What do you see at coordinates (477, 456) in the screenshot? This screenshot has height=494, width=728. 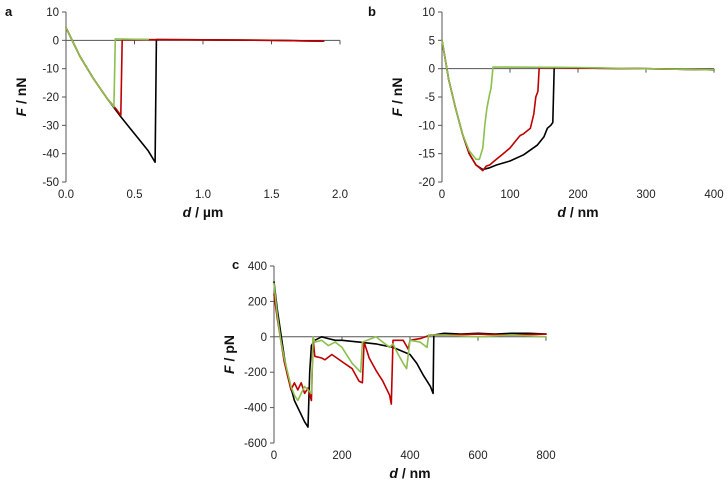 I see `x-tick-label: 600` at bounding box center [477, 456].